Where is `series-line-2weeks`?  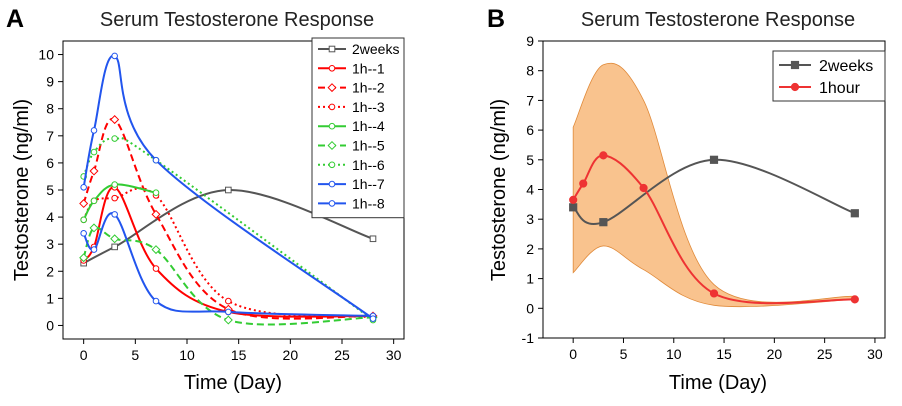
series-line-2weeks is located at coordinates (714, 191).